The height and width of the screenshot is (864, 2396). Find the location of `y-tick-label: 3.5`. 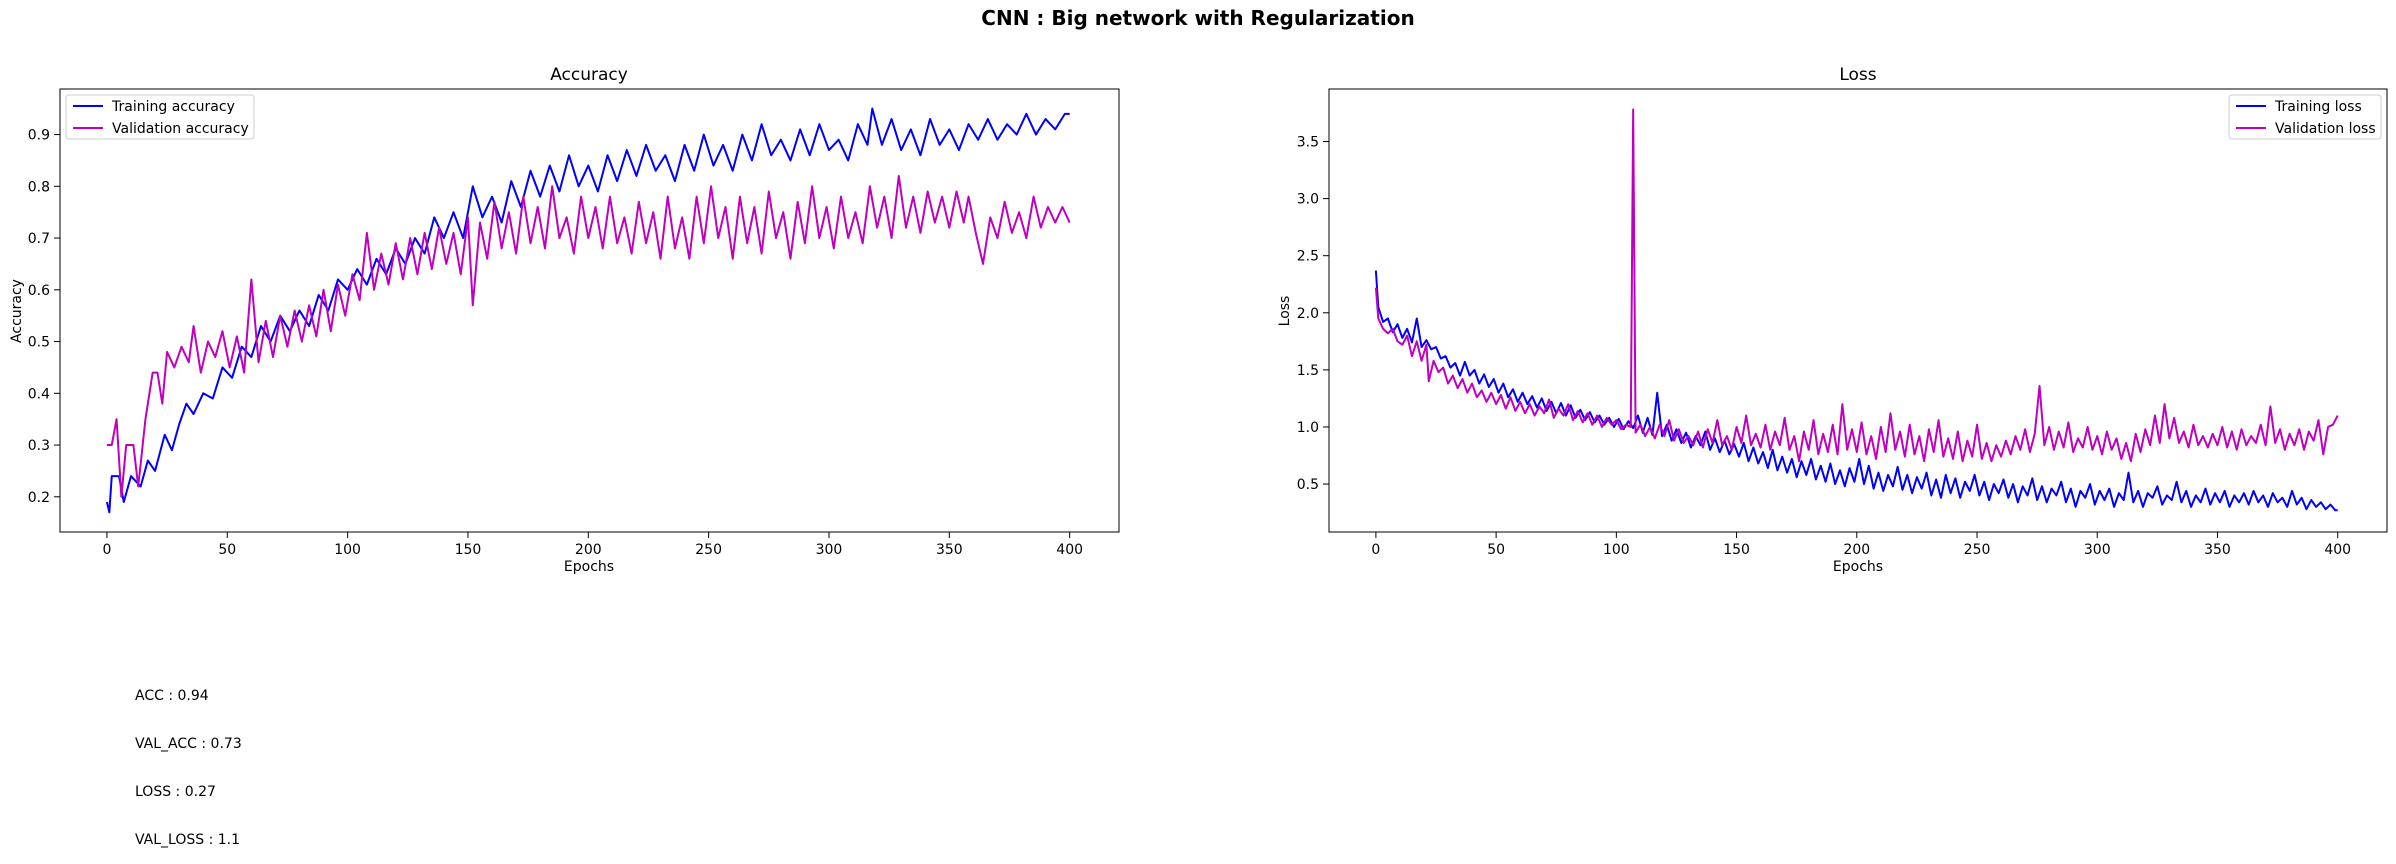

y-tick-label: 3.5 is located at coordinates (1308, 143).